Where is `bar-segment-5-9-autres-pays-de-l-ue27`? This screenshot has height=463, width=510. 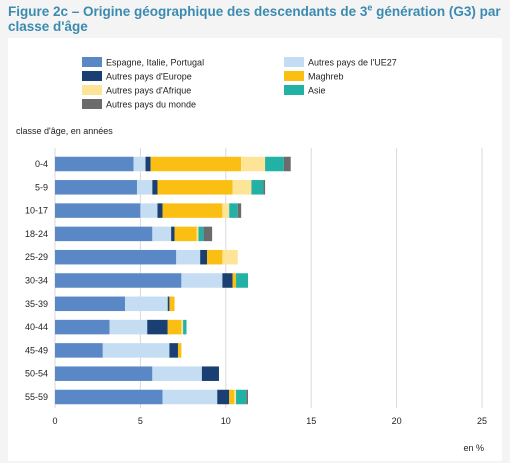
bar-segment-5-9-autres-pays-de-l-ue27 is located at coordinates (144, 187).